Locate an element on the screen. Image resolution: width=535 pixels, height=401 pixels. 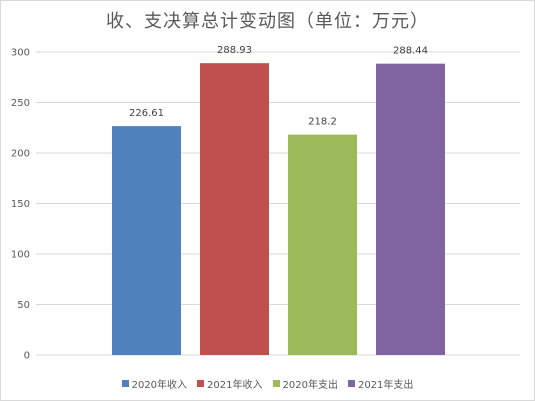
legend-item: 2021年收入 is located at coordinates (230, 383).